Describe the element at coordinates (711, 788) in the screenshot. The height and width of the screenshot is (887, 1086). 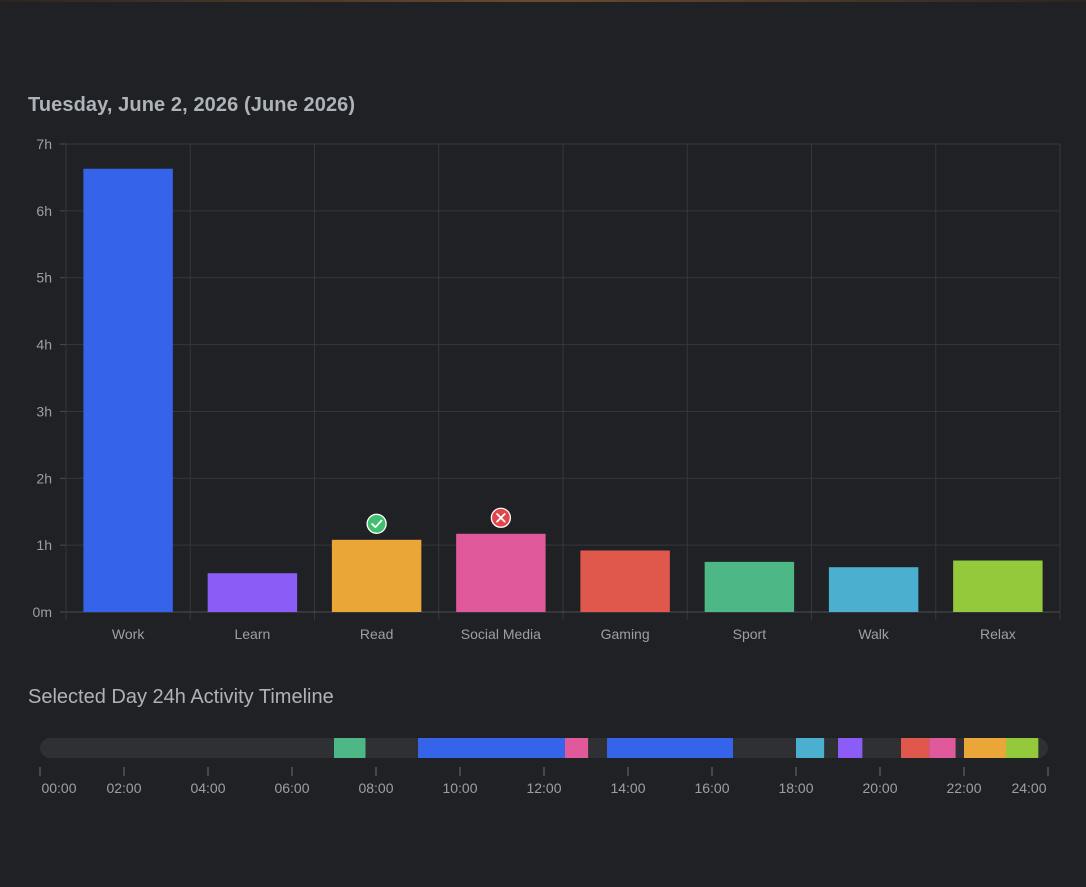
I see `timeline-tick-label: 16:00` at that location.